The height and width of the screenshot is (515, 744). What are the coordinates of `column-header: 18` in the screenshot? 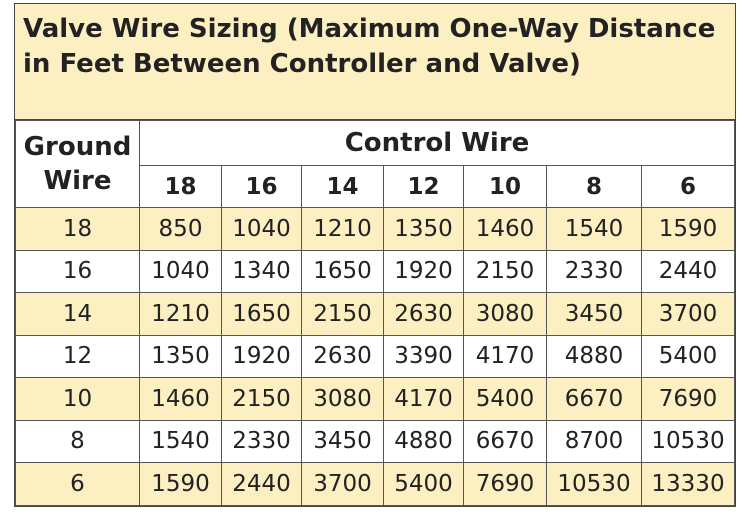 It's located at (180, 186).